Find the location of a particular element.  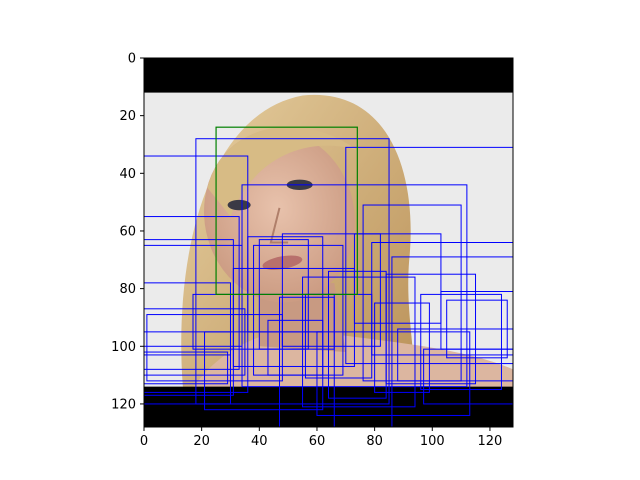

x-tick-label: 40 is located at coordinates (259, 441).